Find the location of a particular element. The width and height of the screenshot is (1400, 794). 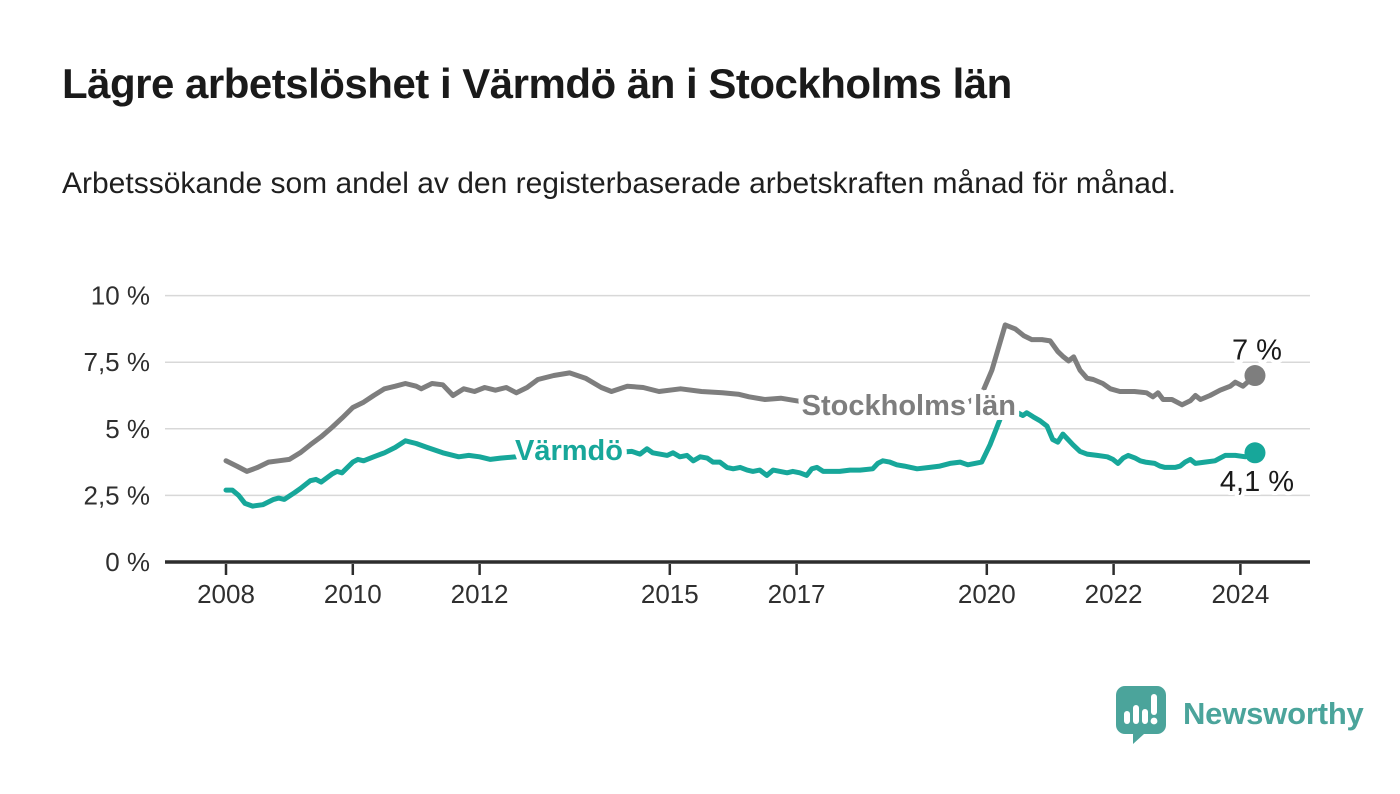

x-axis-tick-label: 2012 is located at coordinates (480, 594).